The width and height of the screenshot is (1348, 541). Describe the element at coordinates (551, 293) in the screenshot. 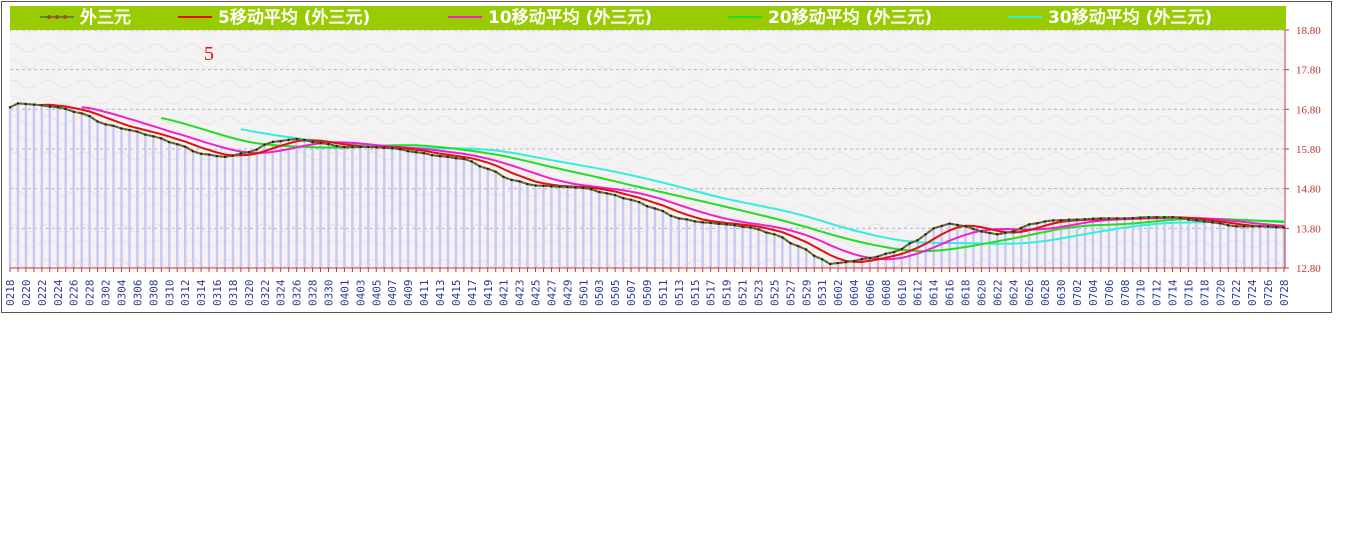

I see `x-tick-label: 0427` at that location.